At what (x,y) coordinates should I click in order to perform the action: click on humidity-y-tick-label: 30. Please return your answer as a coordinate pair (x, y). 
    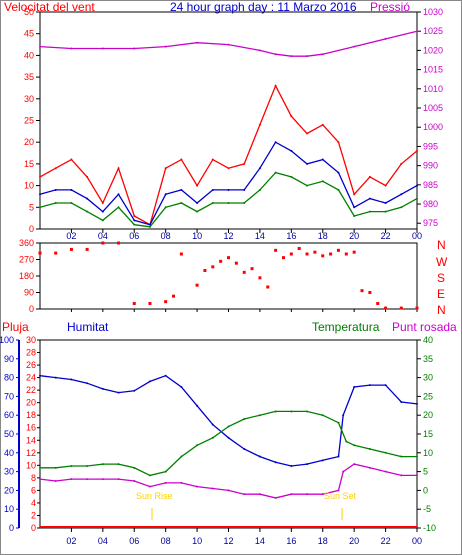
    Looking at the image, I should click on (9, 472).